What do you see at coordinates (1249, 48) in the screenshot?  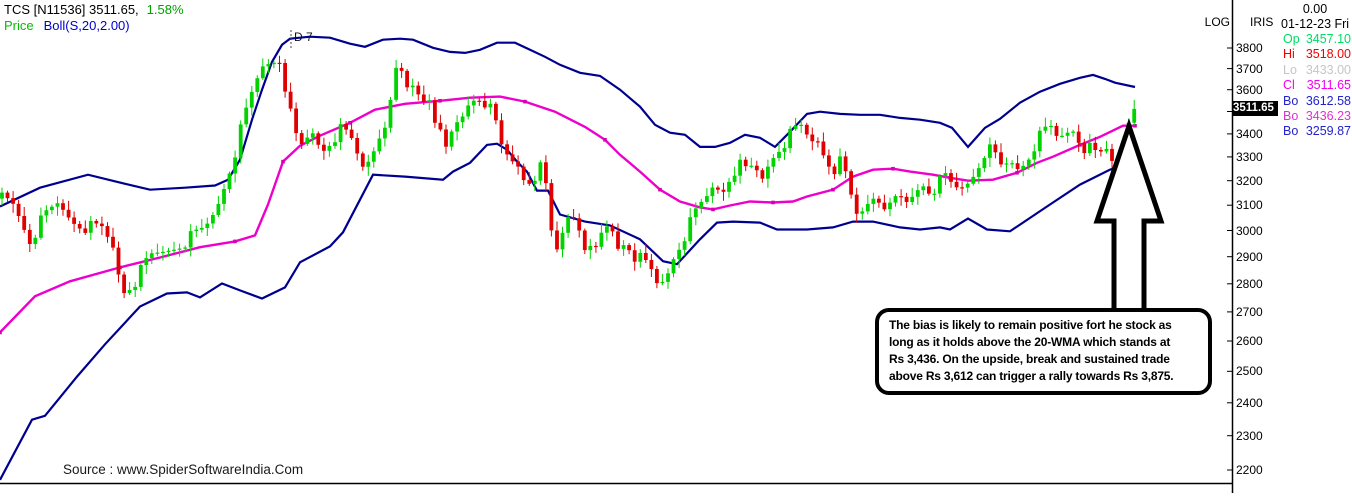 I see `y-axis-tick-label: 3800` at bounding box center [1249, 48].